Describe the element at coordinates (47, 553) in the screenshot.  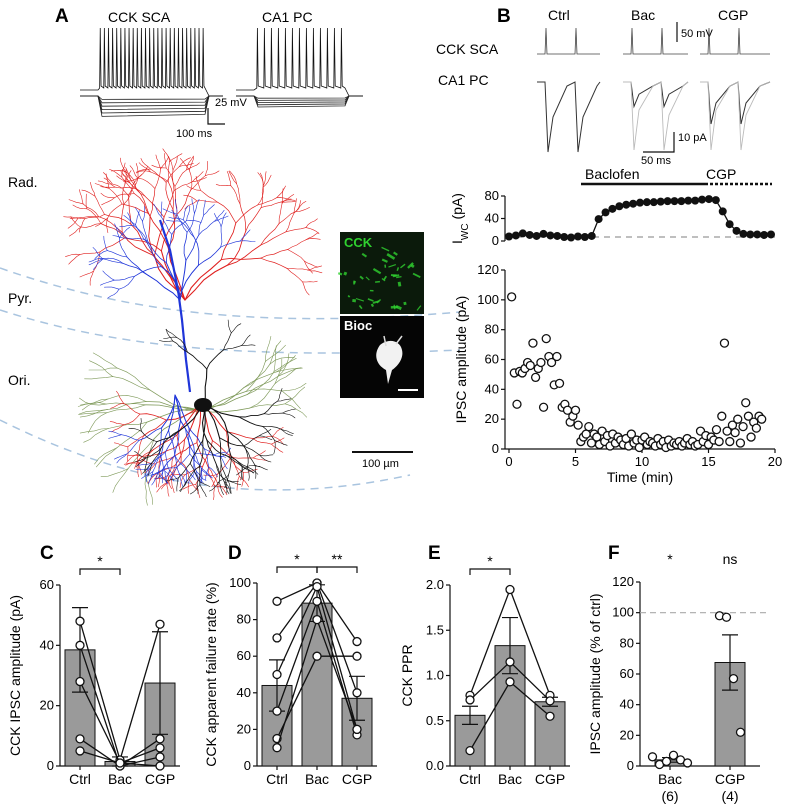
I see `panel-label-c: C` at that location.